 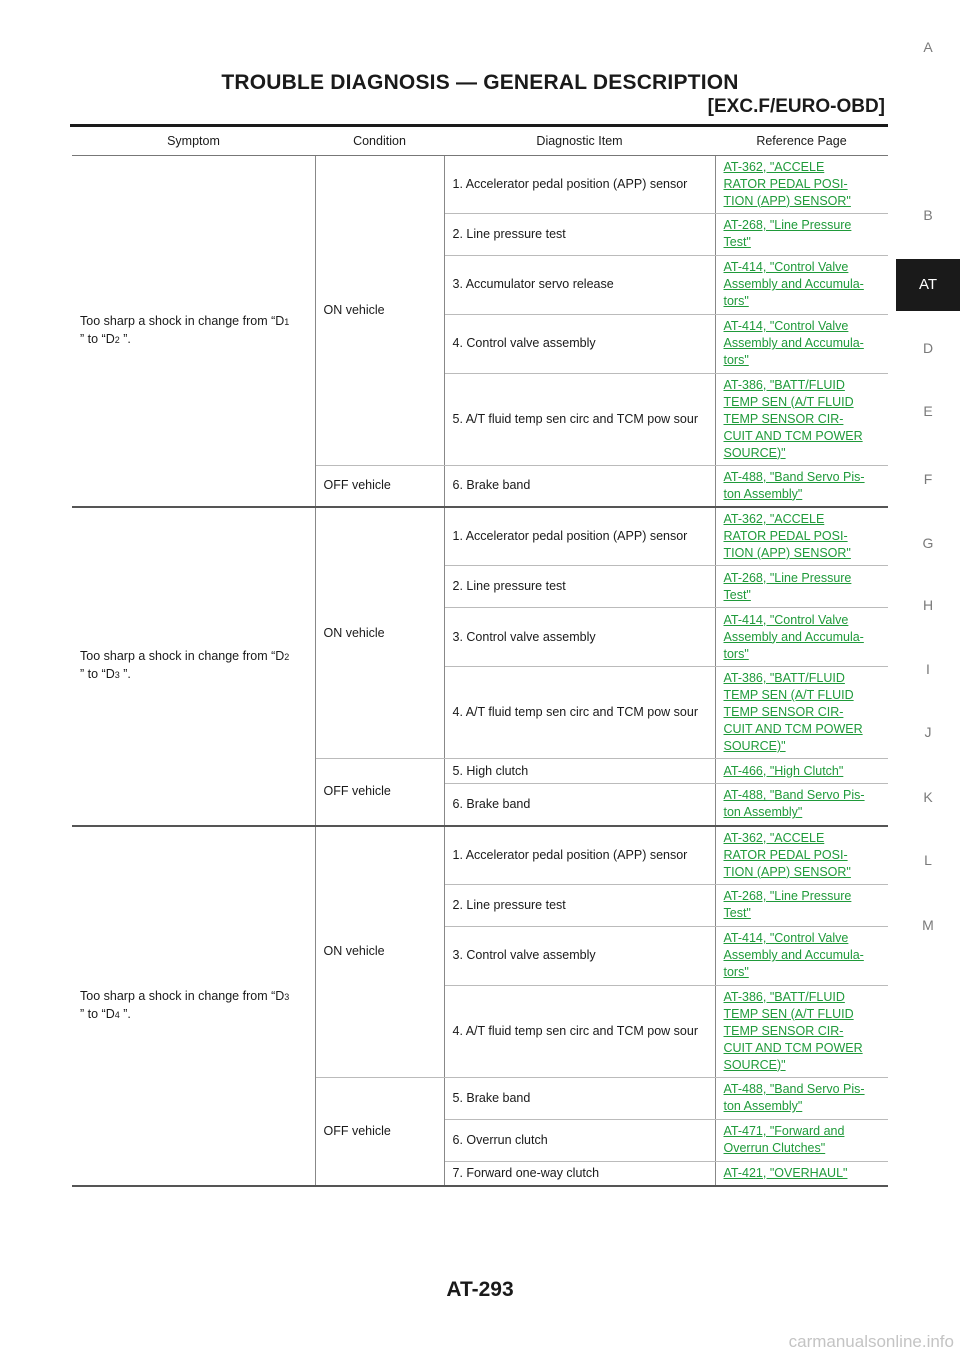 What do you see at coordinates (928, 215) in the screenshot?
I see `side-tab-b: B` at bounding box center [928, 215].